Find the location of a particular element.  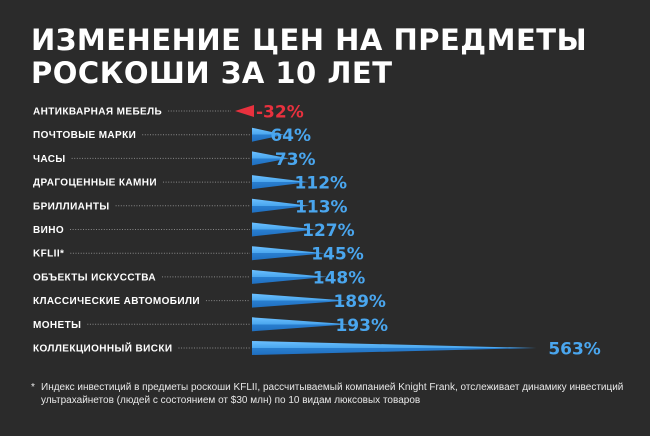

chart-row: ПОЧТОВЫЕ МАРКИ 64% is located at coordinates (172, 136).